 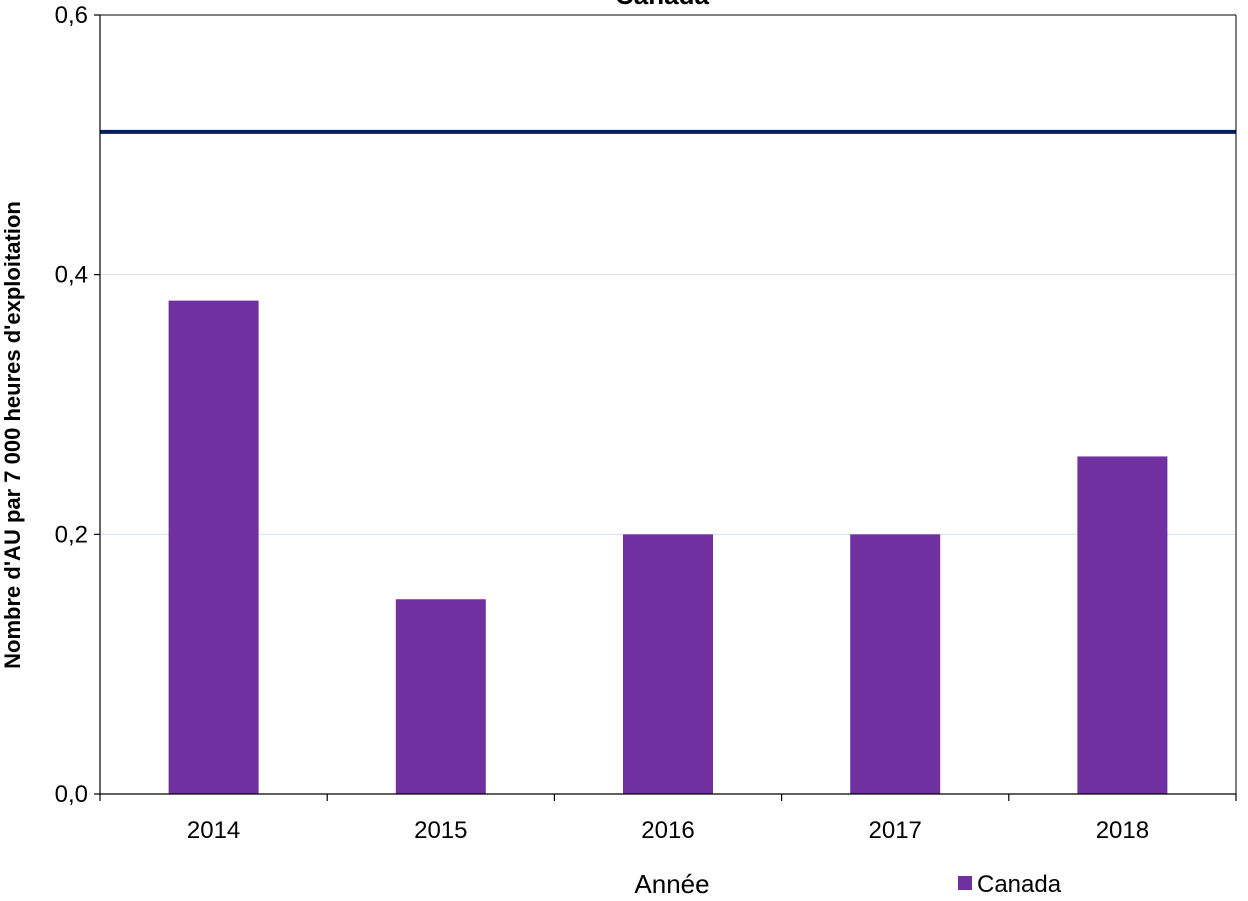 I want to click on bar-2014, so click(x=213, y=547).